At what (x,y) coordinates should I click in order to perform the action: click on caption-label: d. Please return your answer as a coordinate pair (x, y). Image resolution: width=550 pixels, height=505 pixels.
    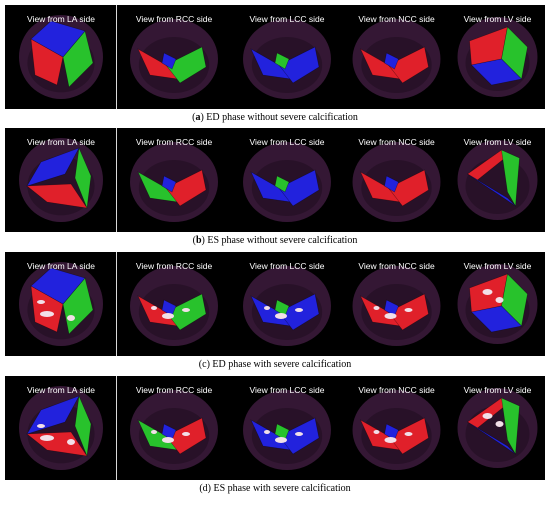
    Looking at the image, I should click on (205, 488).